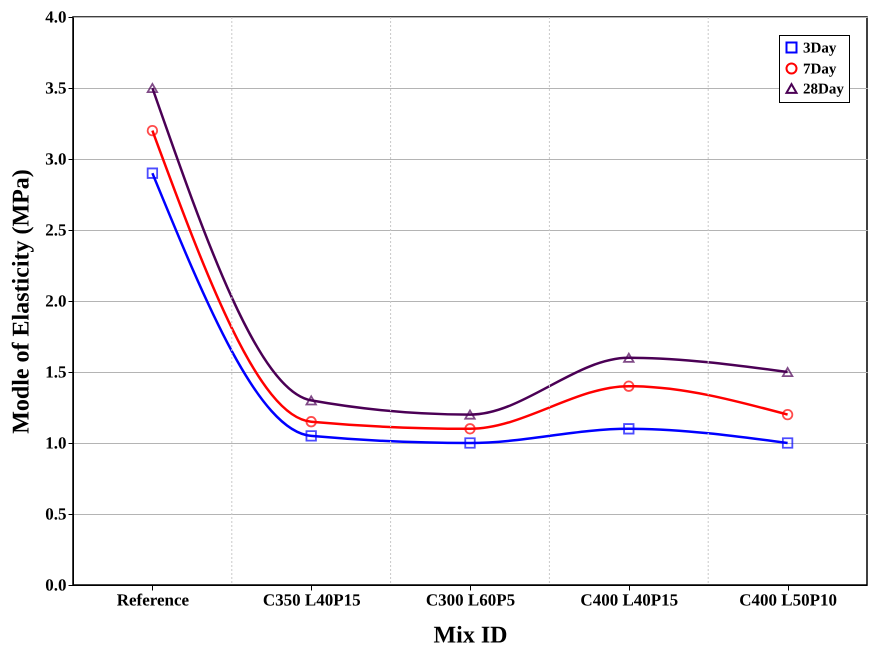 The height and width of the screenshot is (655, 875). What do you see at coordinates (55, 88) in the screenshot?
I see `y-tick-label: 3.5` at bounding box center [55, 88].